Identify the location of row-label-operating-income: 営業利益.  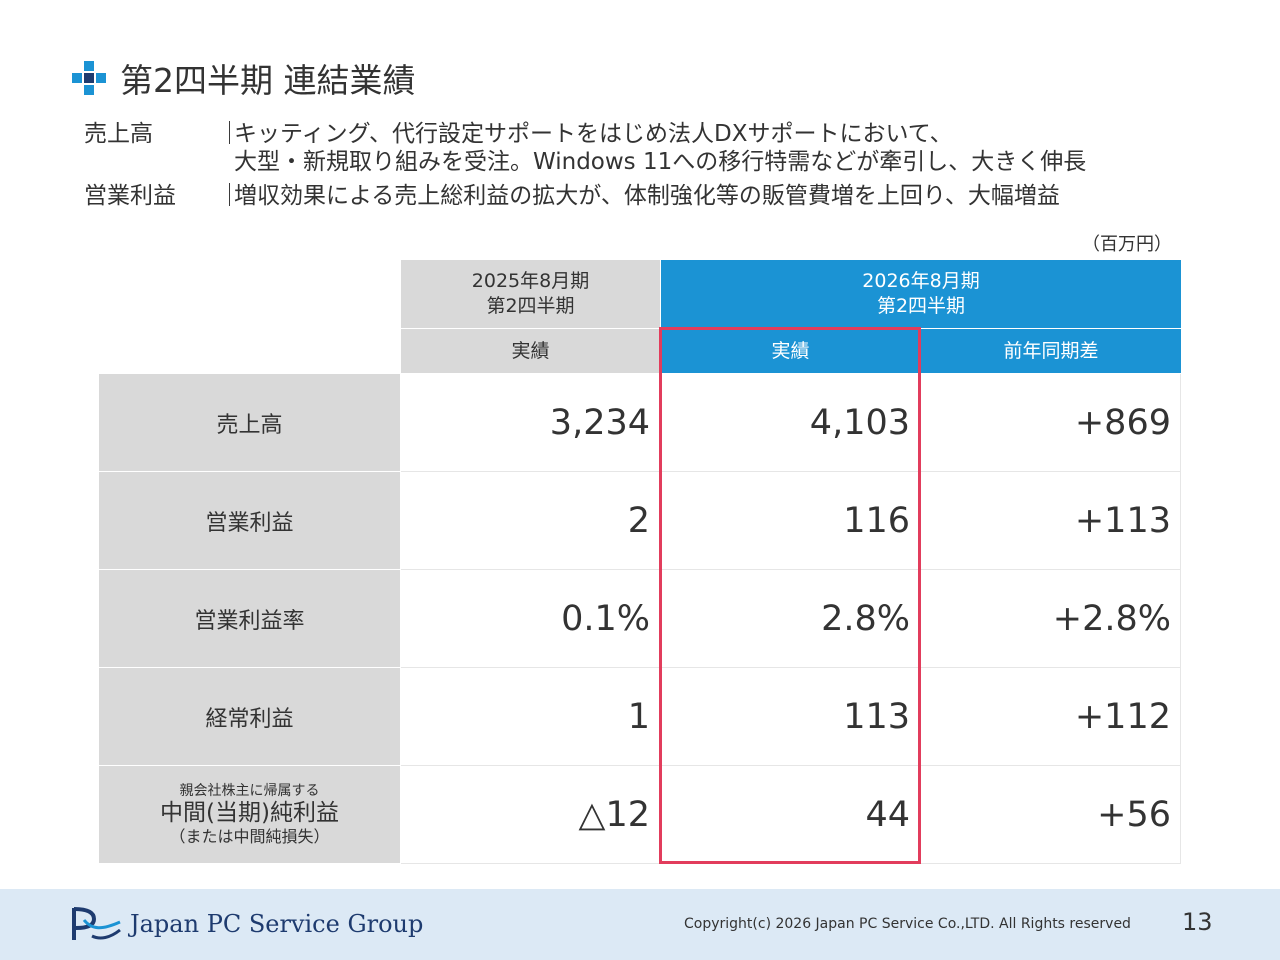
(249, 520).